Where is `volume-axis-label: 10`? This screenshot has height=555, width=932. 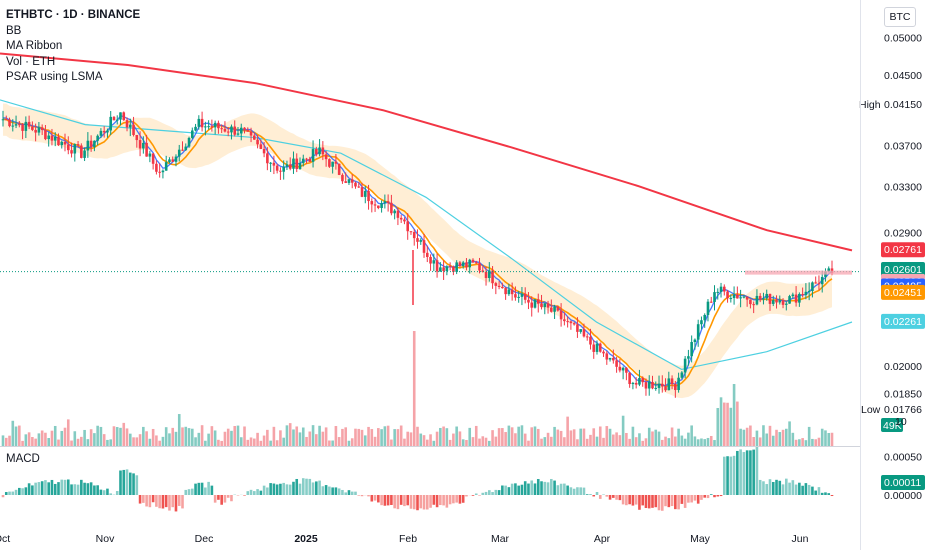
volume-axis-label: 10 is located at coordinates (901, 422).